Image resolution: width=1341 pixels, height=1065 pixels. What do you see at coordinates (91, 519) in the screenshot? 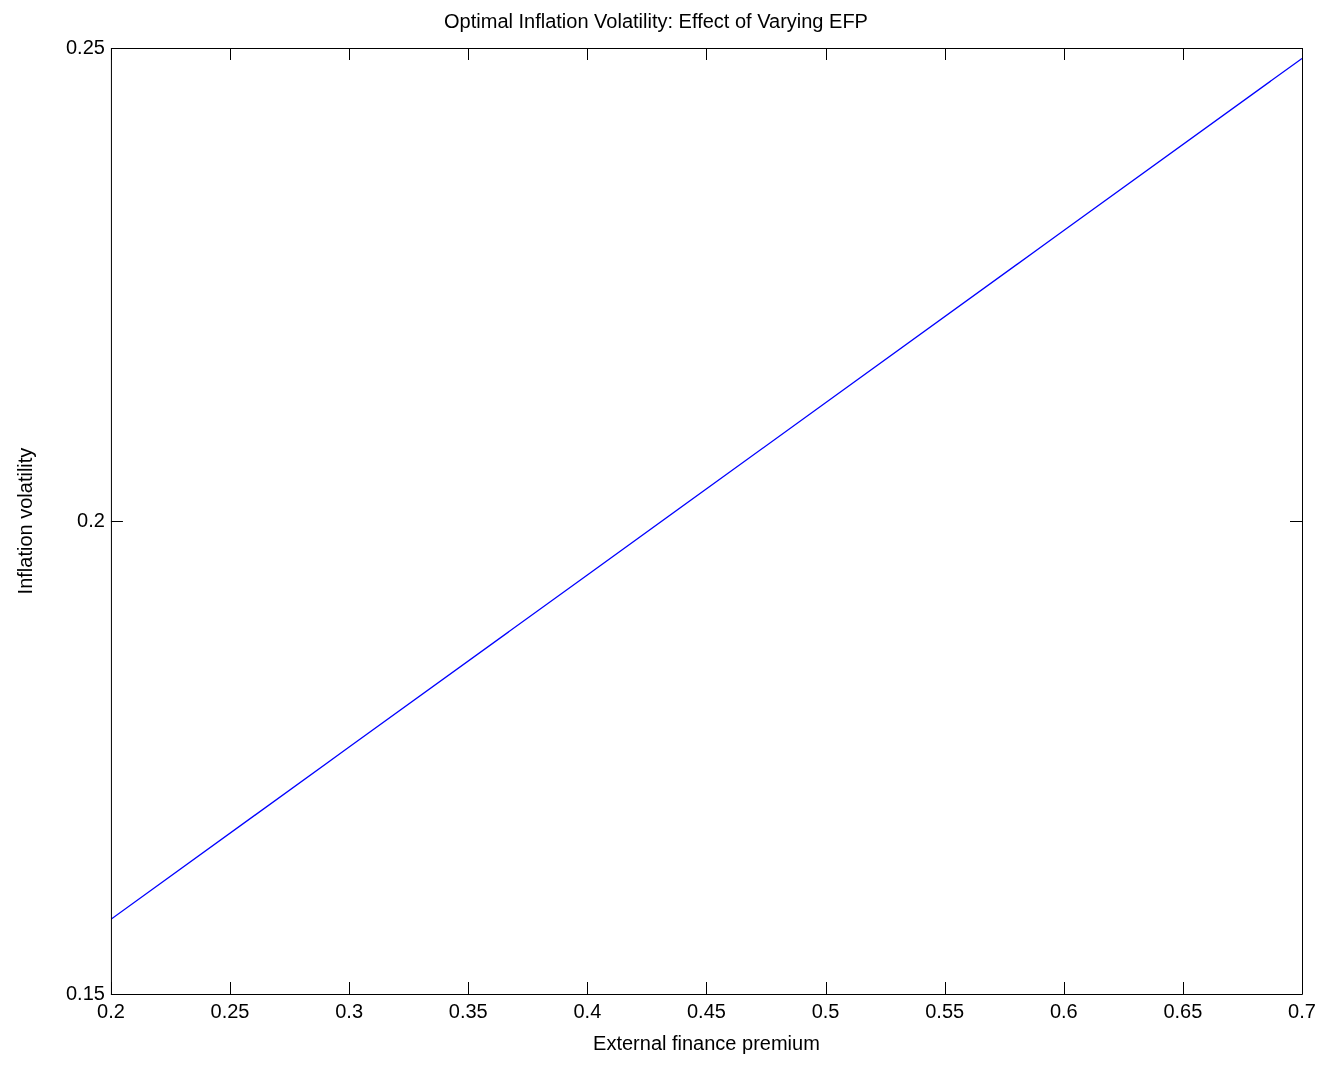
I see `y-tick-label: 0.2` at bounding box center [91, 519].